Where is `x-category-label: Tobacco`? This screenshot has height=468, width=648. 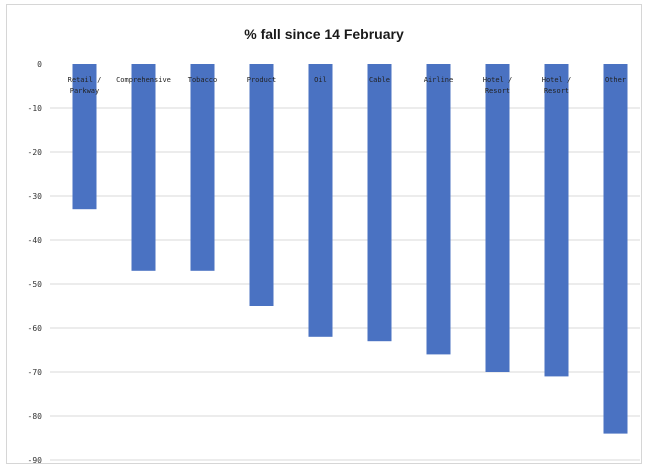
x-category-label: Tobacco is located at coordinates (203, 80).